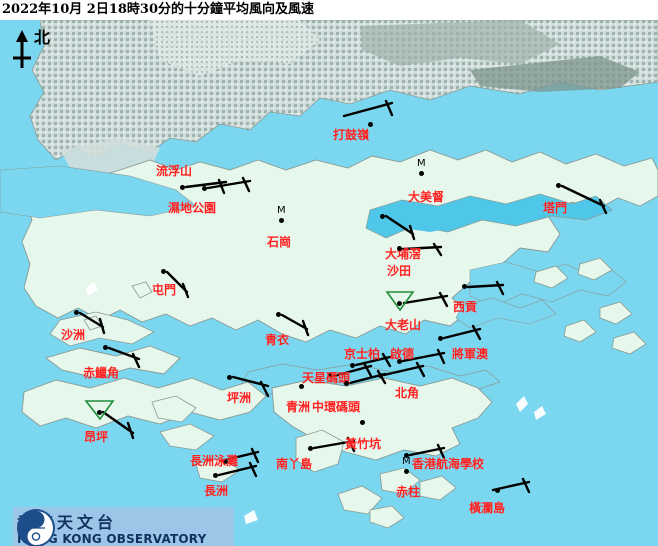 The height and width of the screenshot is (546, 658). What do you see at coordinates (216, 491) in the screenshot?
I see `station-label: 長洲` at bounding box center [216, 491].